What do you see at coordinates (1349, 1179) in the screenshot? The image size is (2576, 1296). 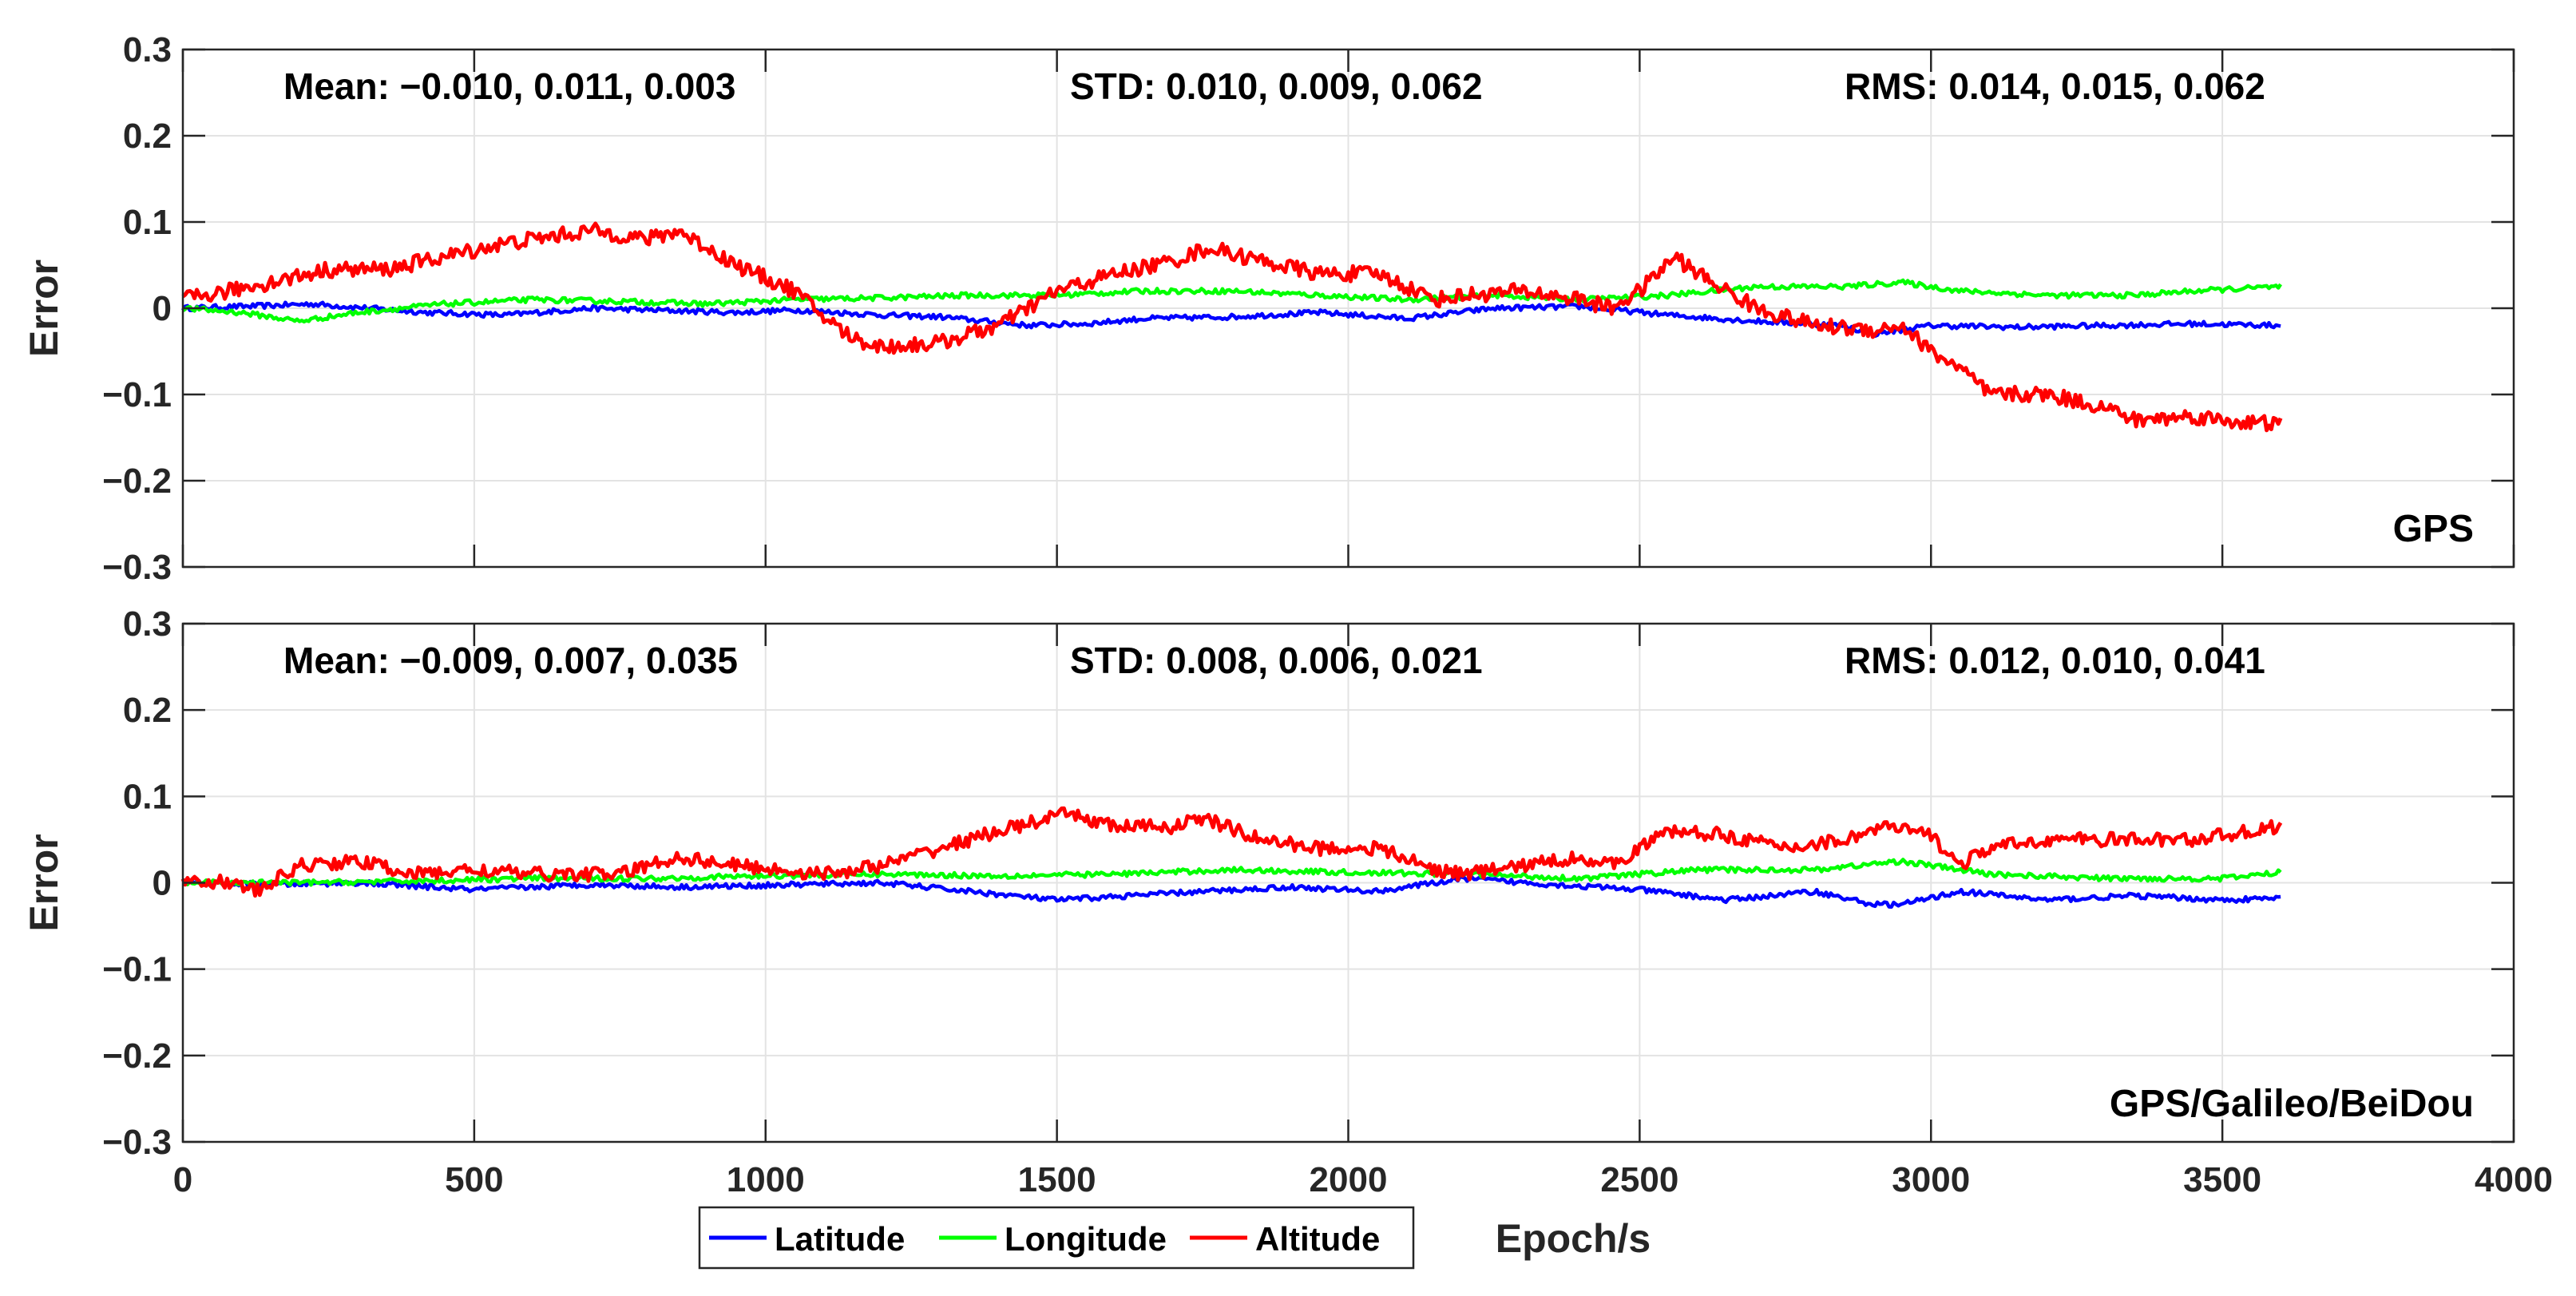 I see `x-tick-label: 2000` at bounding box center [1349, 1179].